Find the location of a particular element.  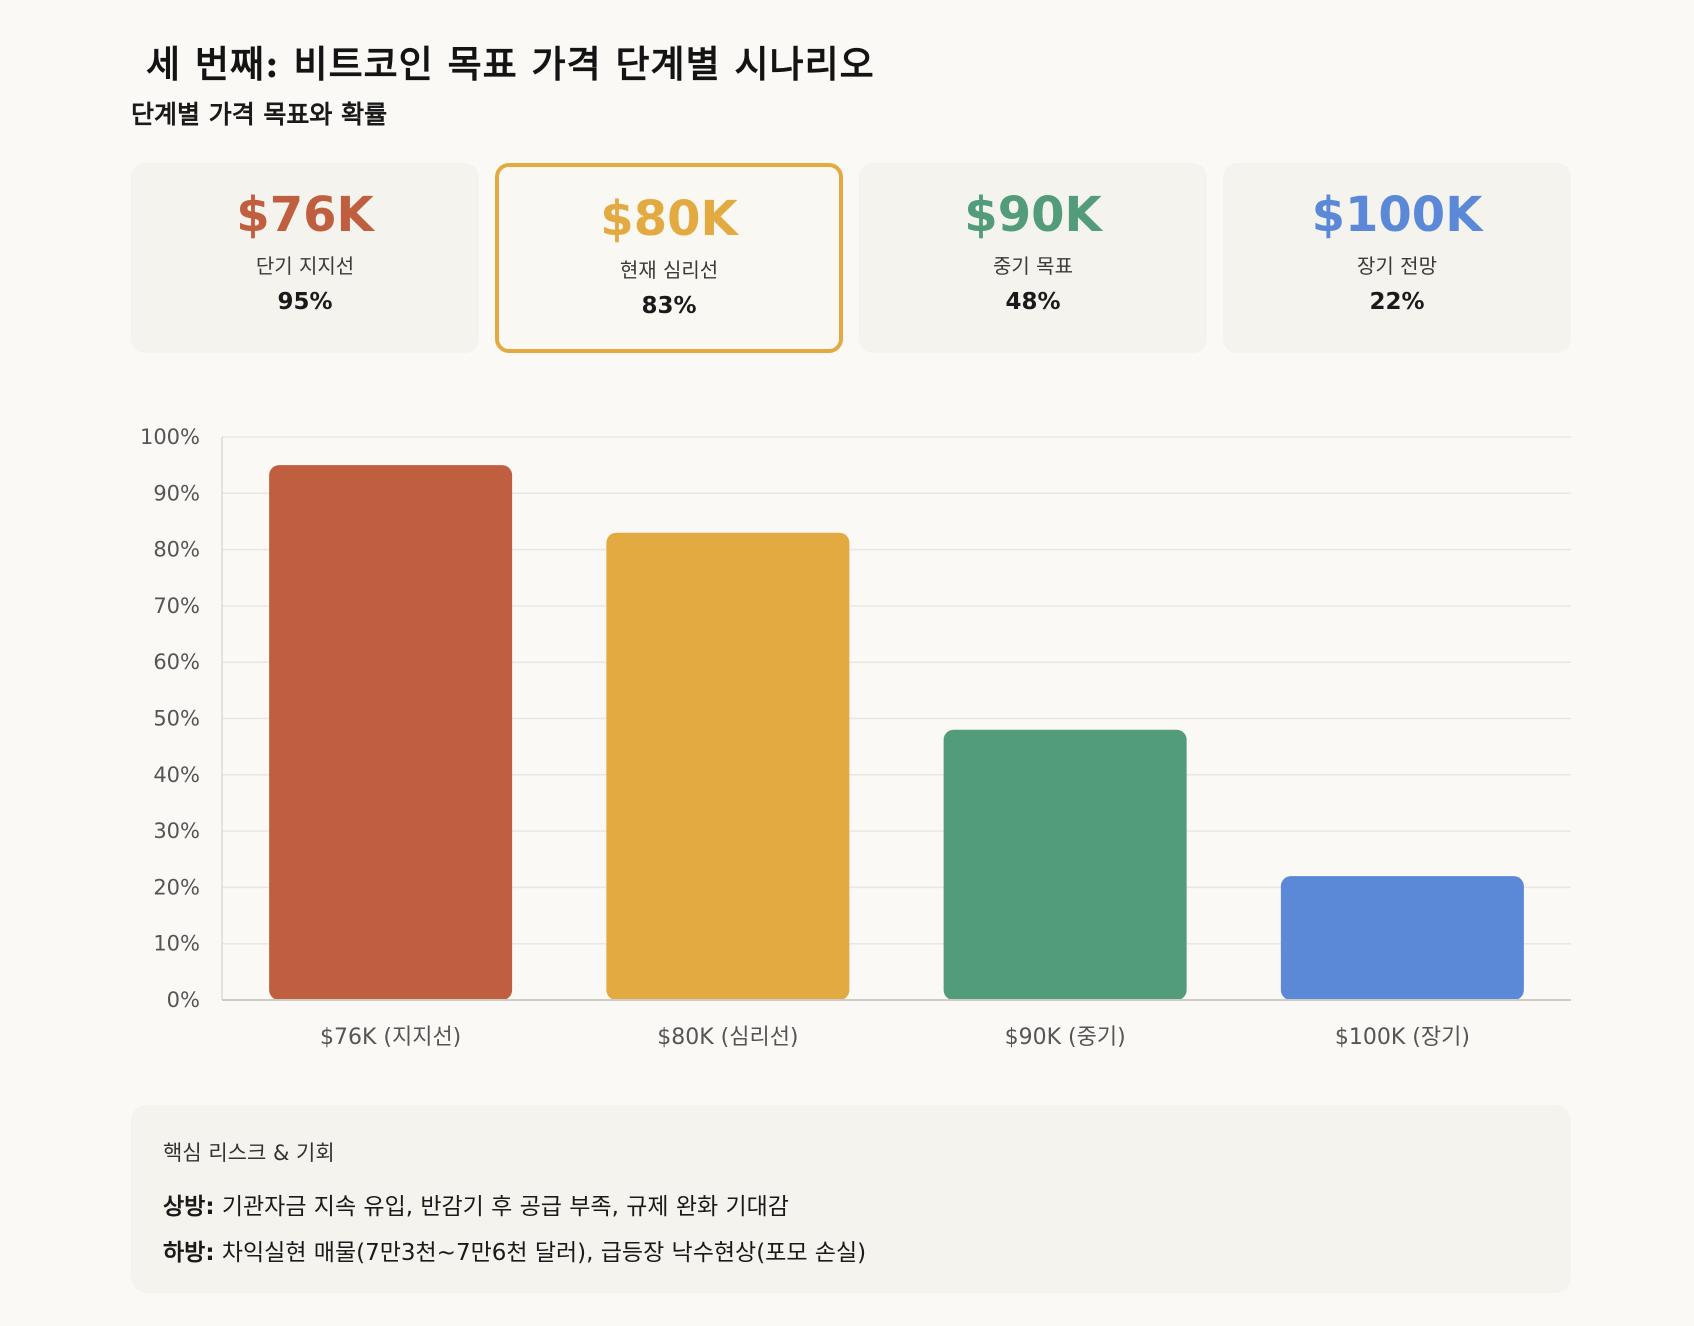

y-tick-label: 50% is located at coordinates (176, 719).